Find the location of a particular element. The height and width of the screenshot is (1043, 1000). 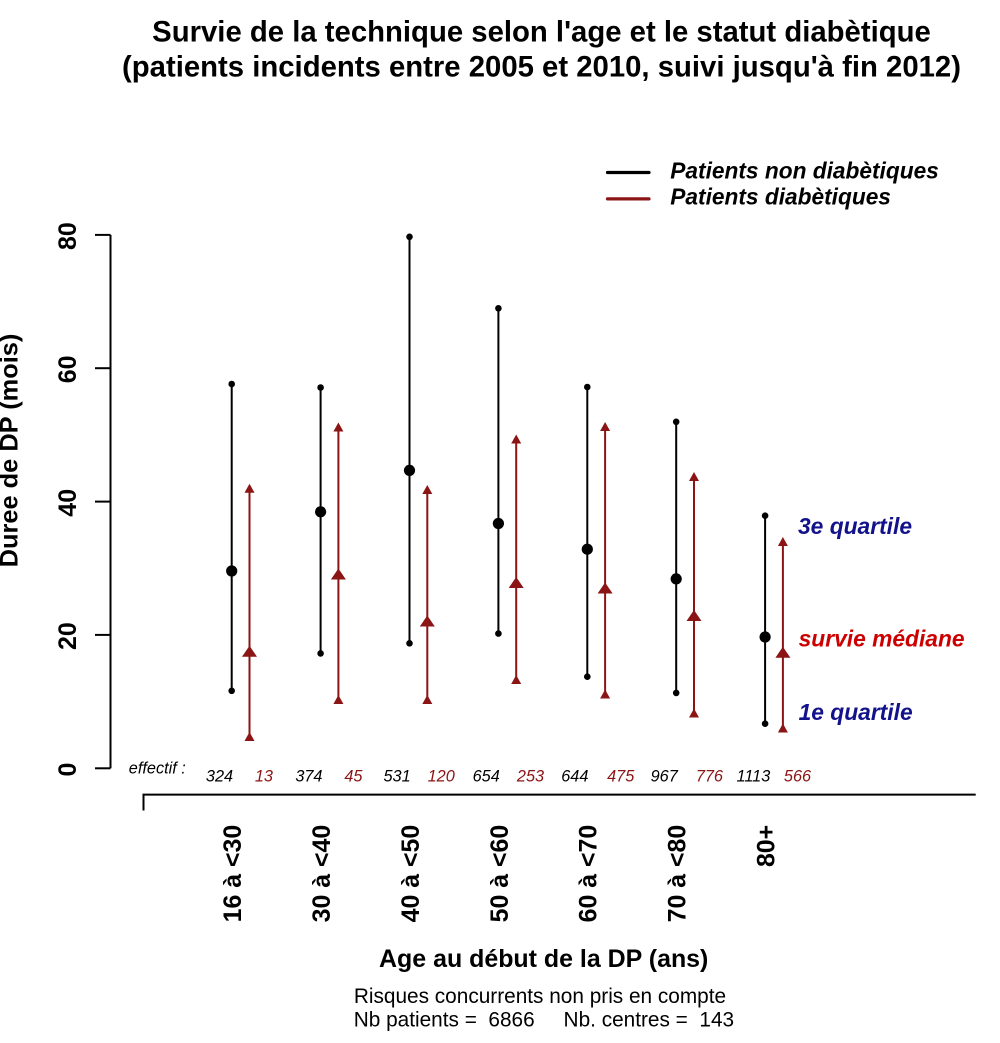

svg-text: 45 is located at coordinates (353, 777).